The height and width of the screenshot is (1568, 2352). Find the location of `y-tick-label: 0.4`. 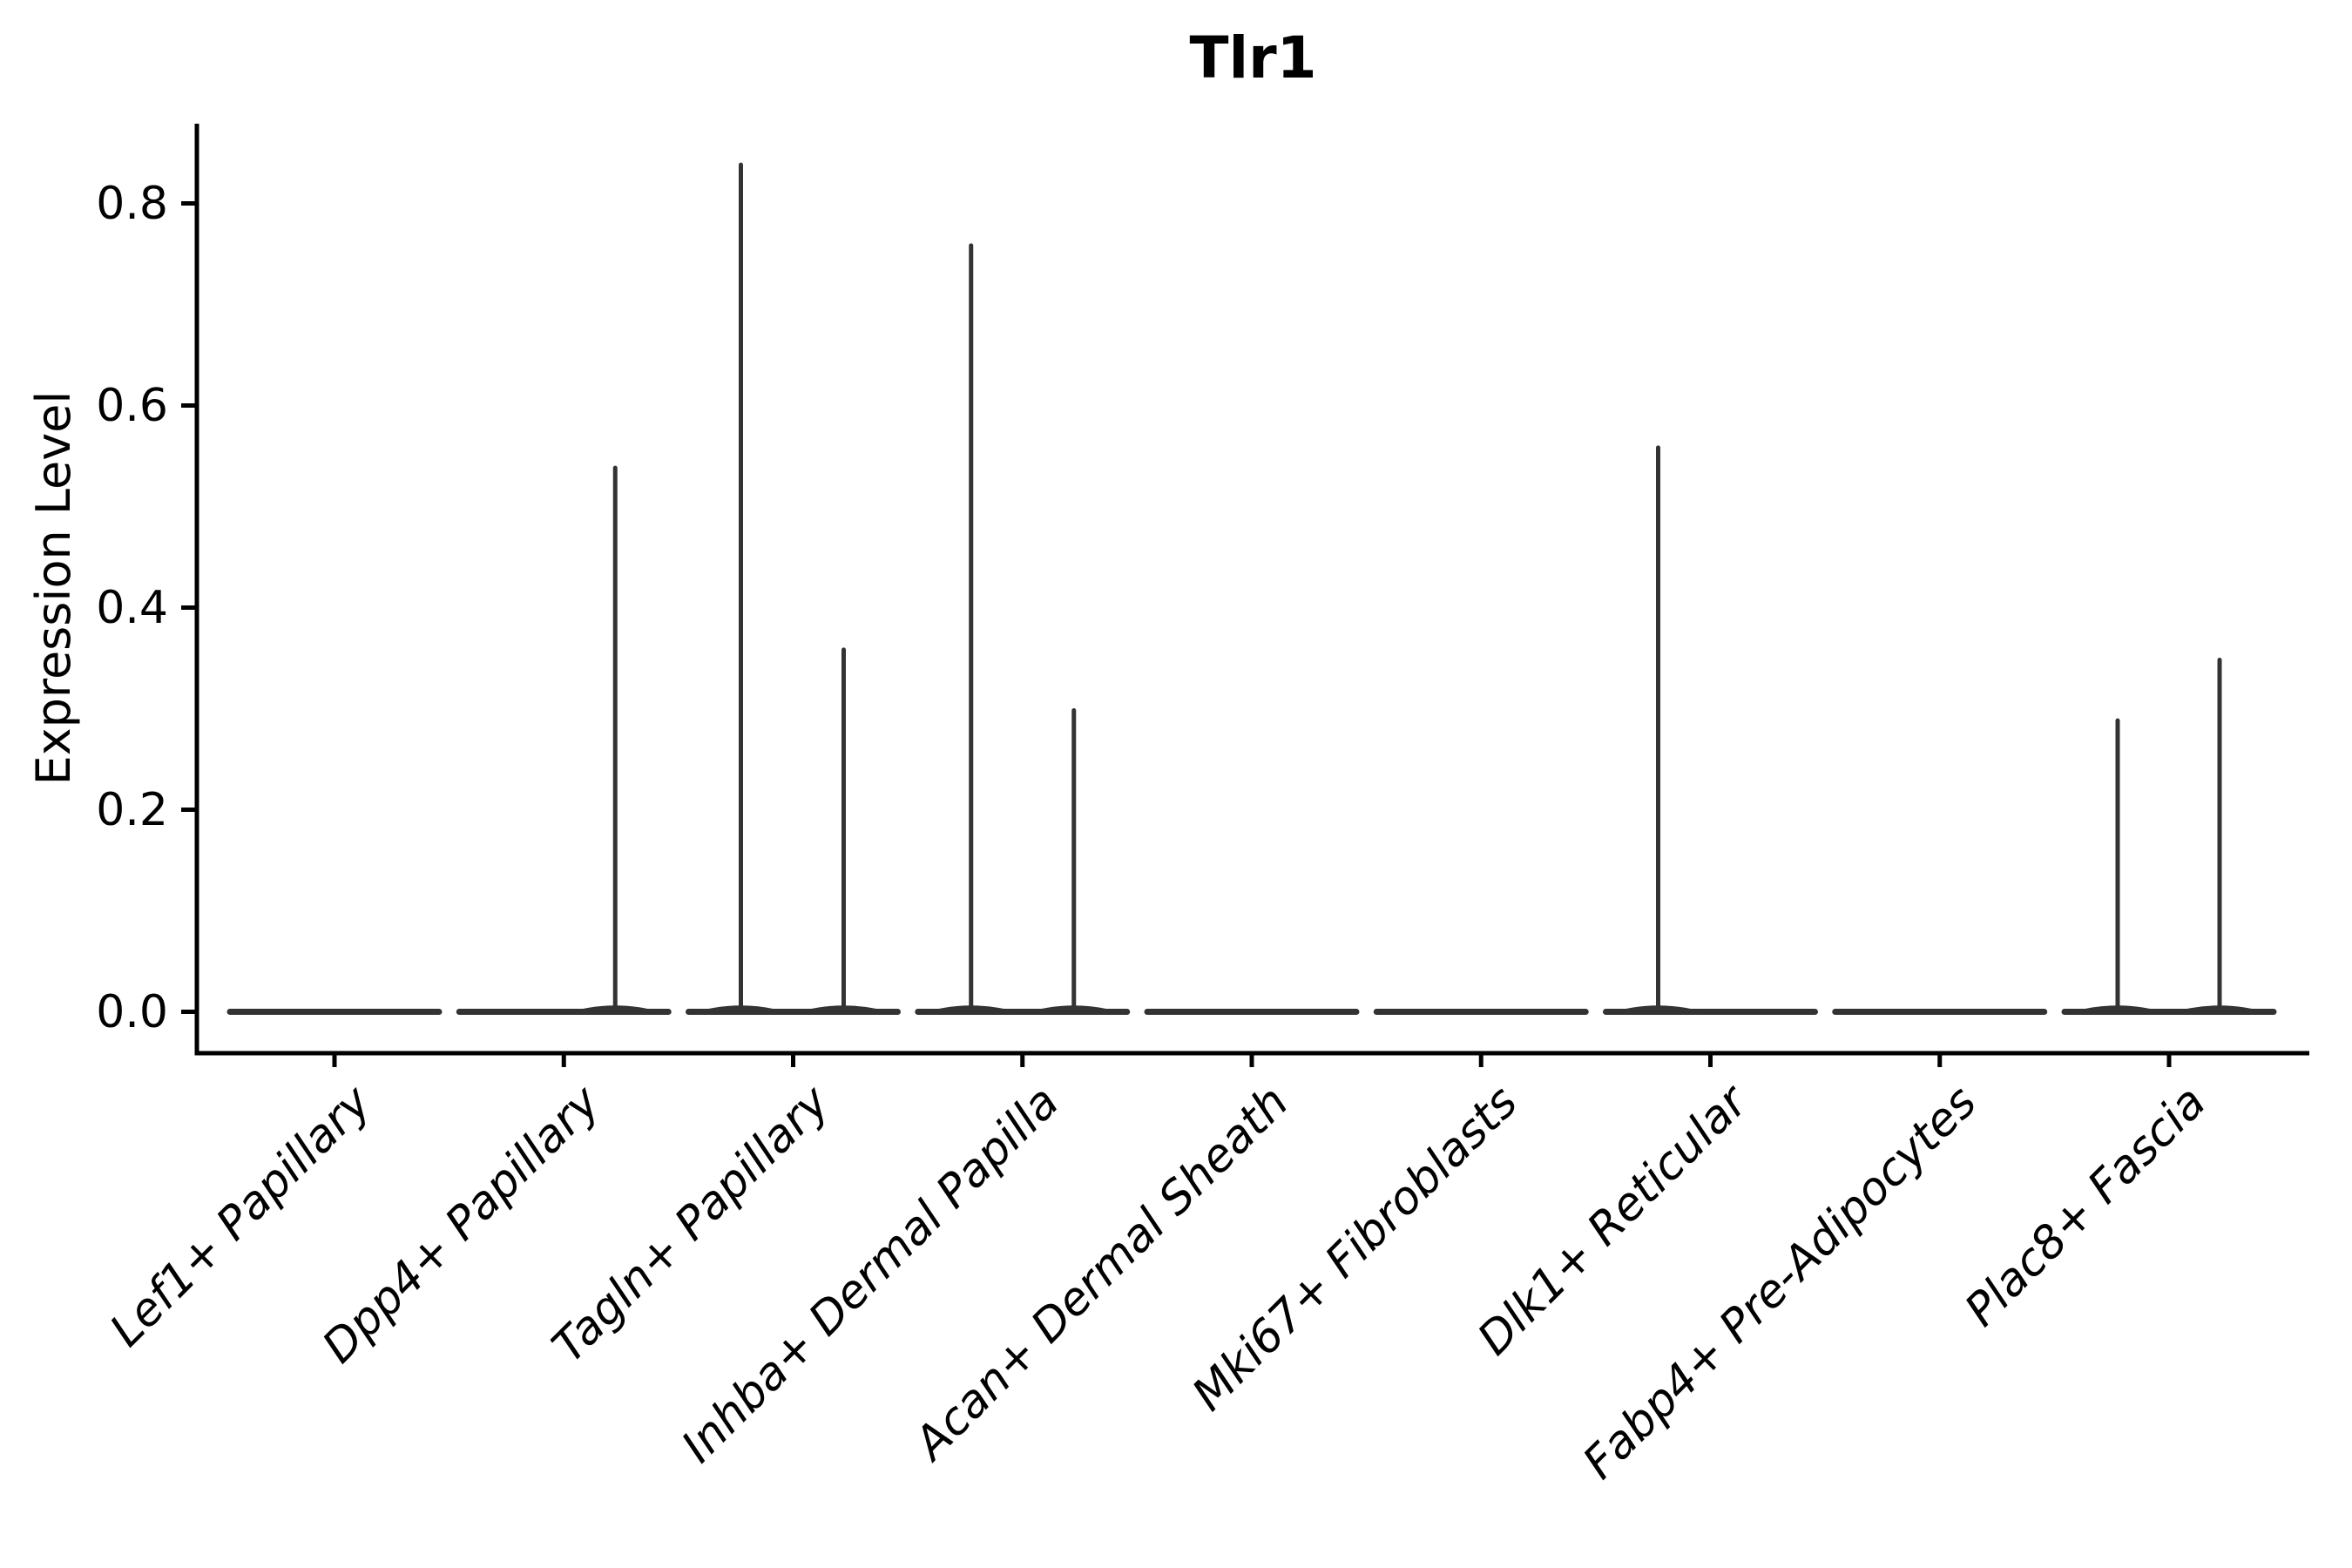

y-tick-label: 0.4 is located at coordinates (132, 608).